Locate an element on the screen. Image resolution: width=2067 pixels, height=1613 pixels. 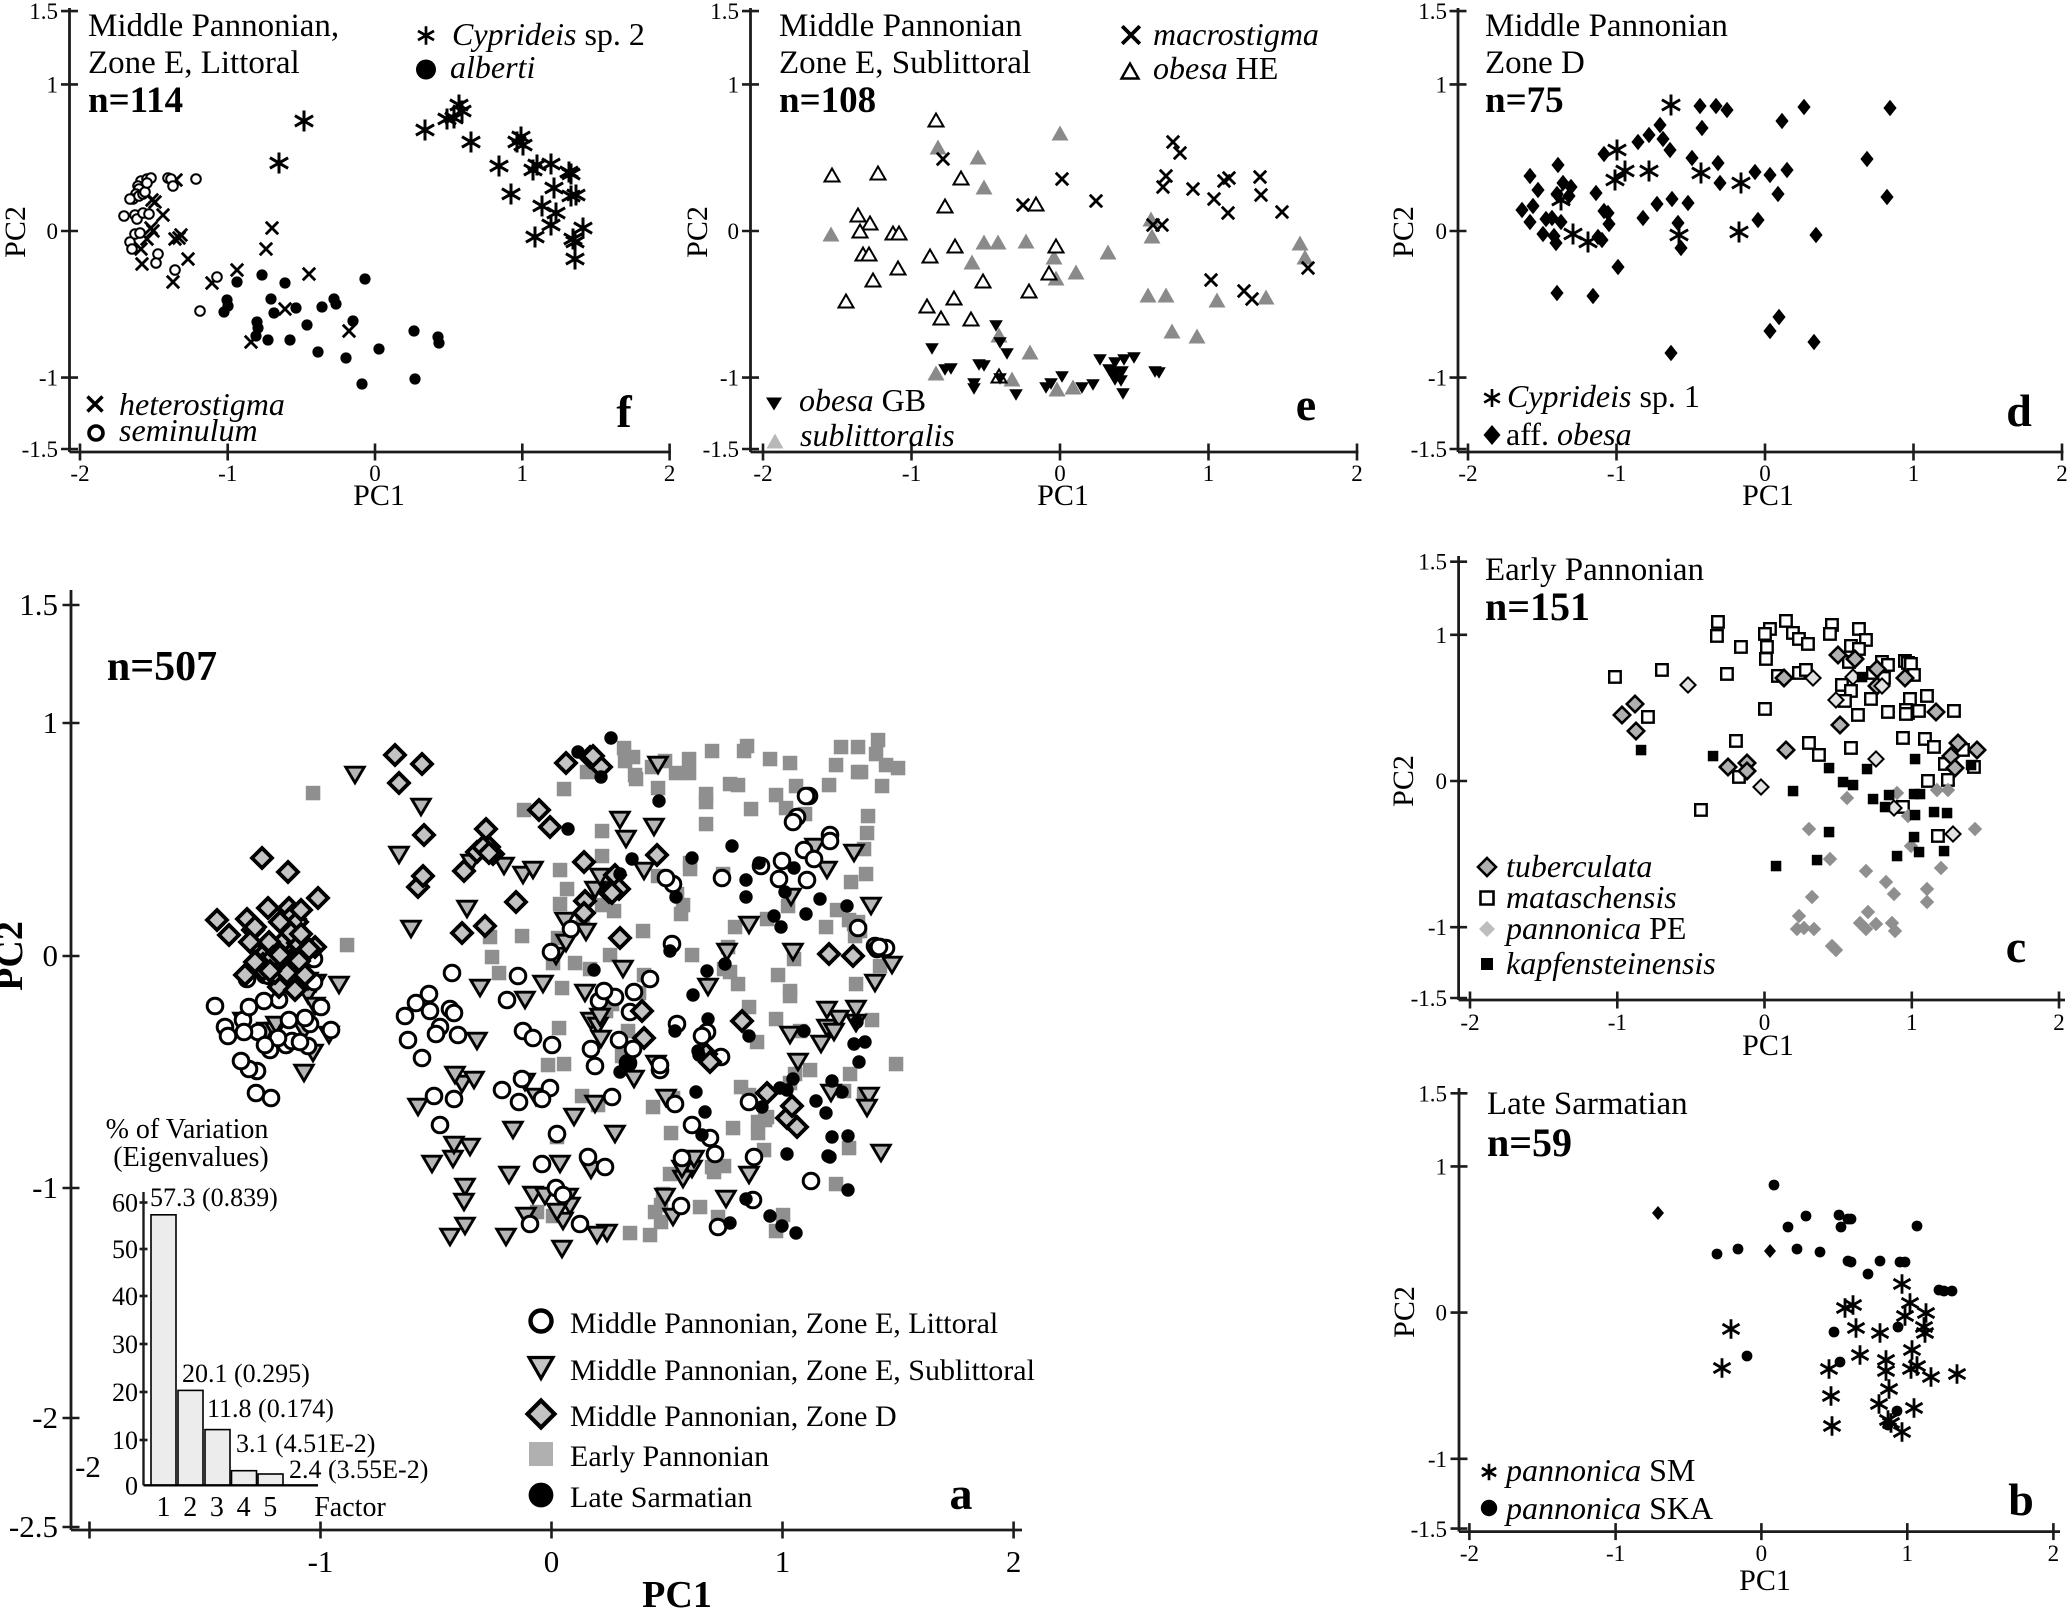
svg-text: 20 is located at coordinates (125, 1392).